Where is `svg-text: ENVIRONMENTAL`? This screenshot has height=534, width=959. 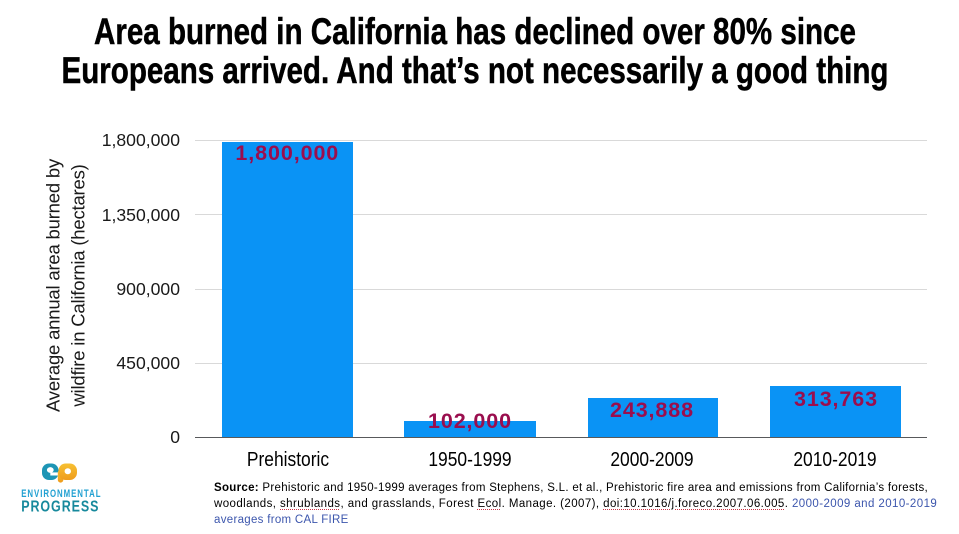 svg-text: ENVIRONMENTAL is located at coordinates (61, 493).